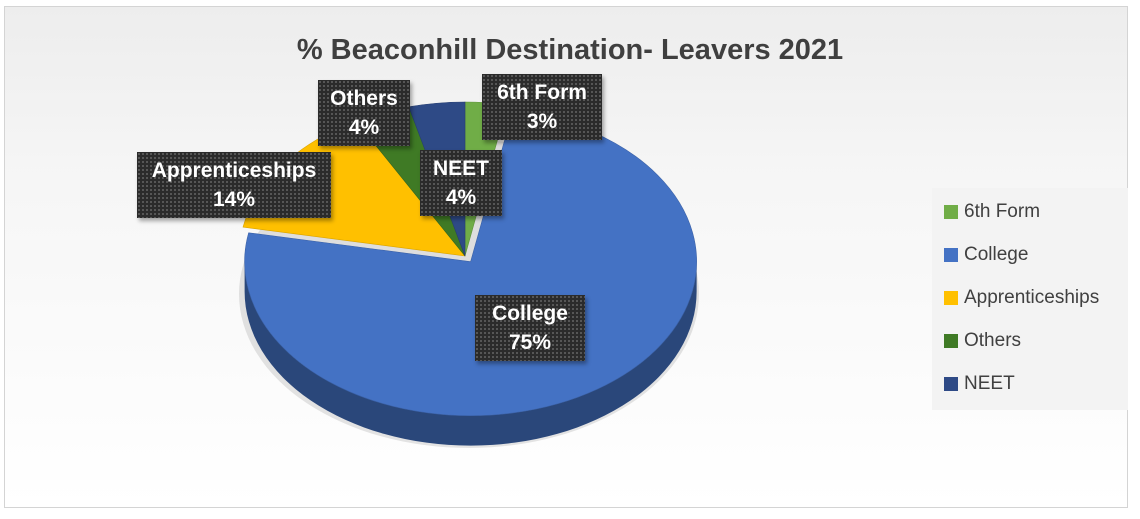  Describe the element at coordinates (364, 113) in the screenshot. I see `data-label-others: Others 4%` at that location.